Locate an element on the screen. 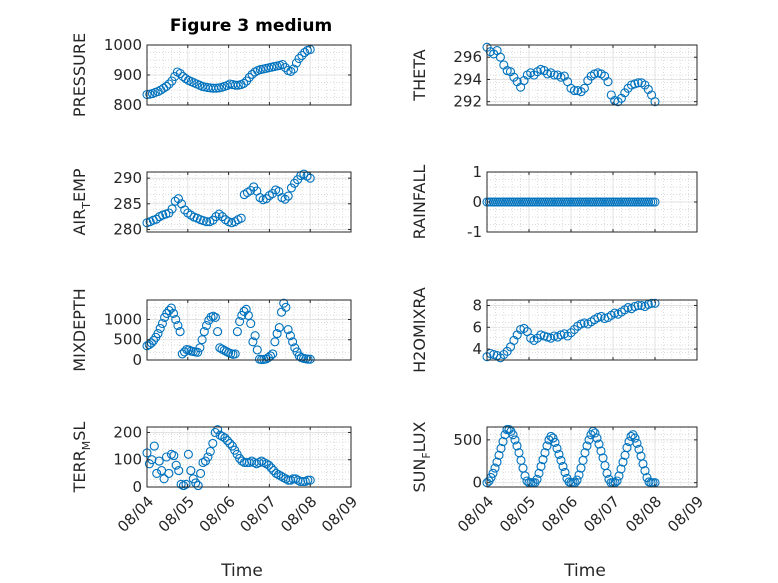 This screenshot has height=583, width=778. y-axis-label: H2OMIXRA is located at coordinates (419, 330).